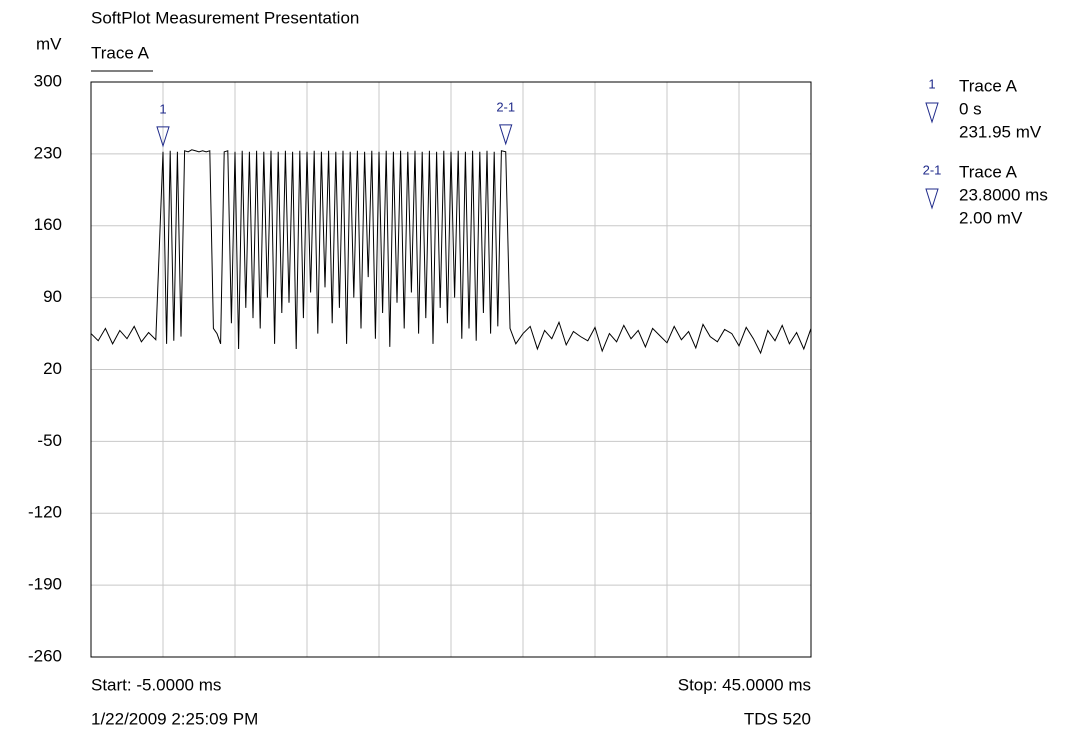 The height and width of the screenshot is (736, 1084). What do you see at coordinates (45, 584) in the screenshot?
I see `y-tick-label: -190` at bounding box center [45, 584].